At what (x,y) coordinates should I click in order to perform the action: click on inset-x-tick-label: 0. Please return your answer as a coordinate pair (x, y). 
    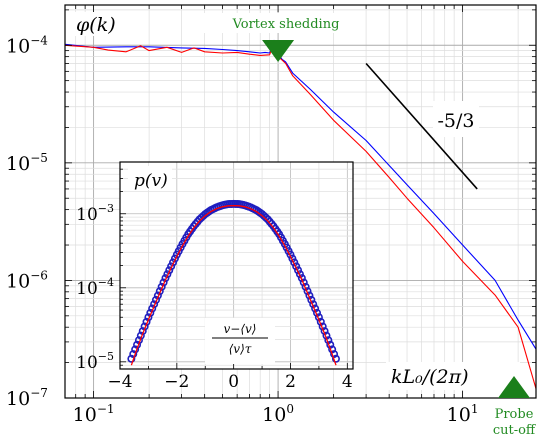
    Looking at the image, I should click on (233, 382).